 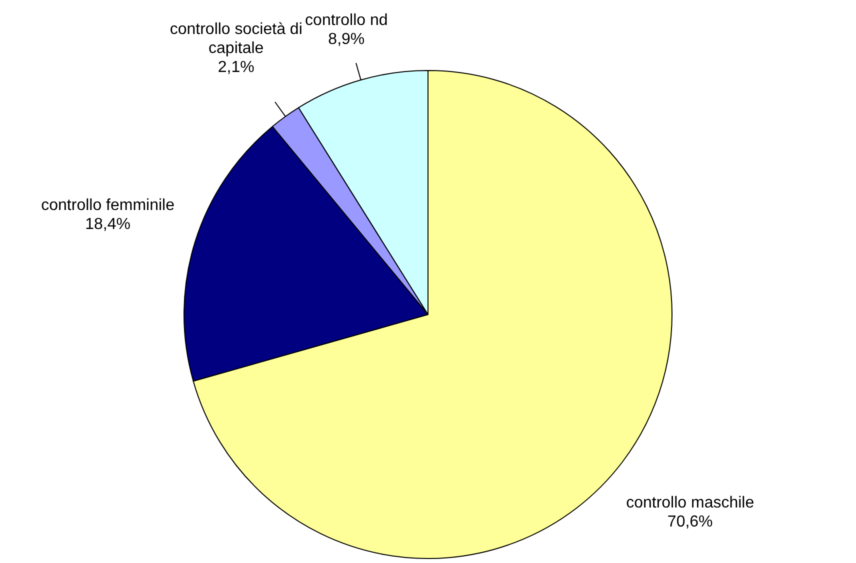 I want to click on data-label: 8,9%, so click(x=346, y=39).